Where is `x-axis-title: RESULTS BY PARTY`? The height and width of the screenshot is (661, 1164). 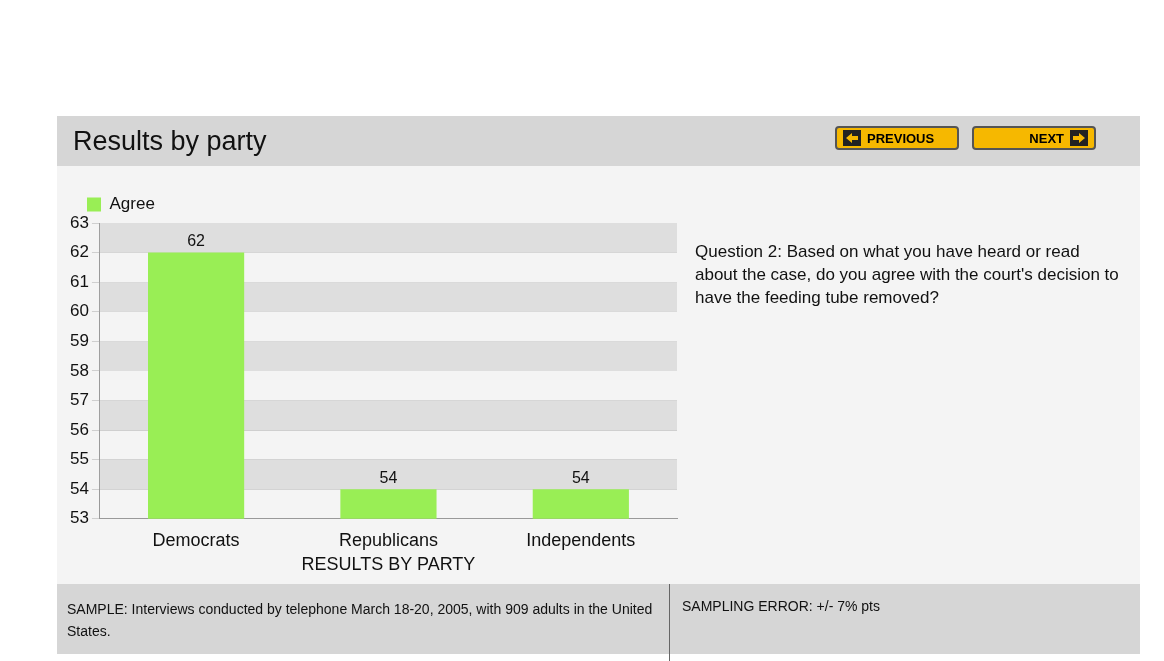
x-axis-title: RESULTS BY PARTY is located at coordinates (388, 564).